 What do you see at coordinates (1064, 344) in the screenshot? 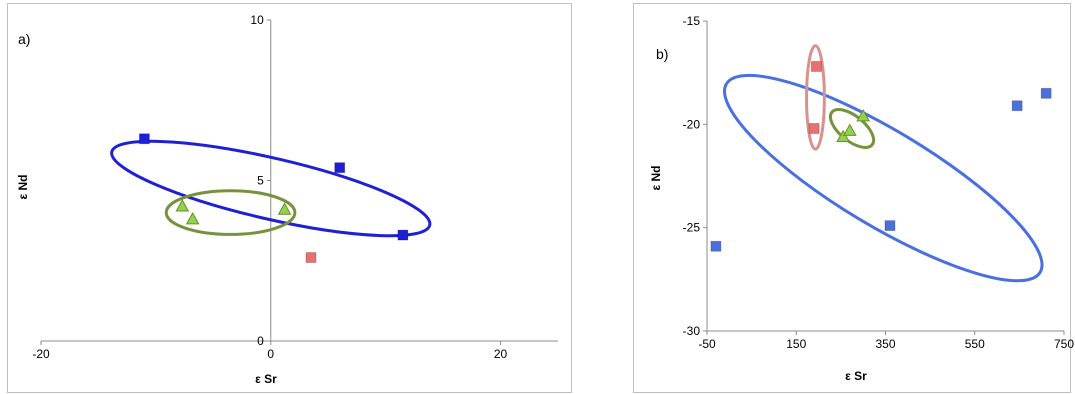
I see `x-tick-label: 750` at bounding box center [1064, 344].